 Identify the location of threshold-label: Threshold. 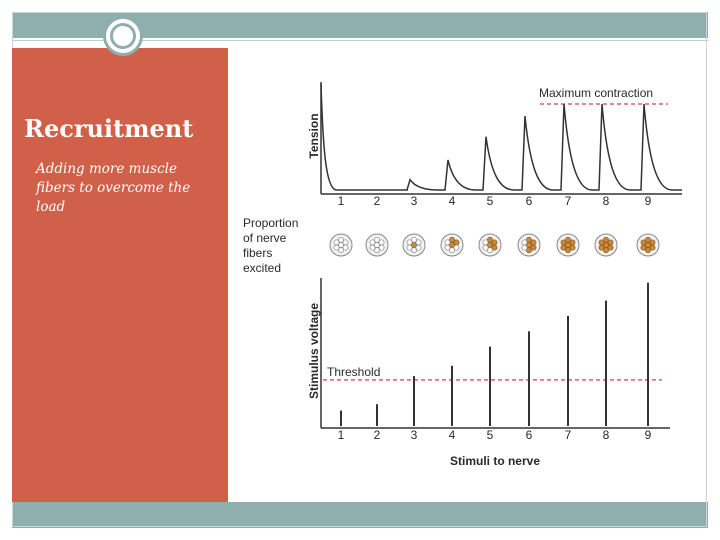
(353, 372).